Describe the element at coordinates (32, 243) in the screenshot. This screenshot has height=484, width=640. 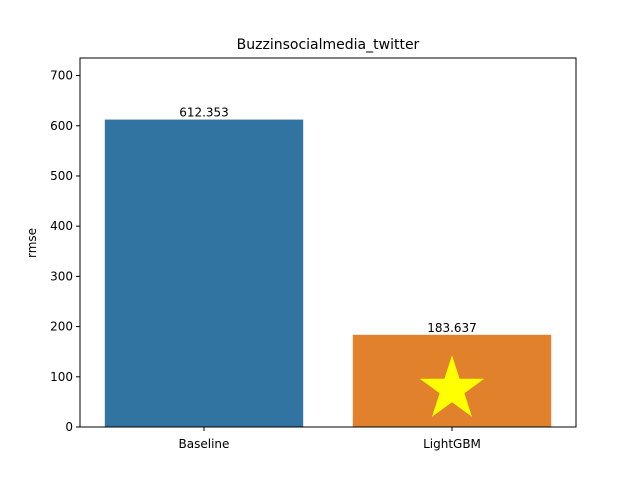
I see `y-axis-label: rmse` at that location.